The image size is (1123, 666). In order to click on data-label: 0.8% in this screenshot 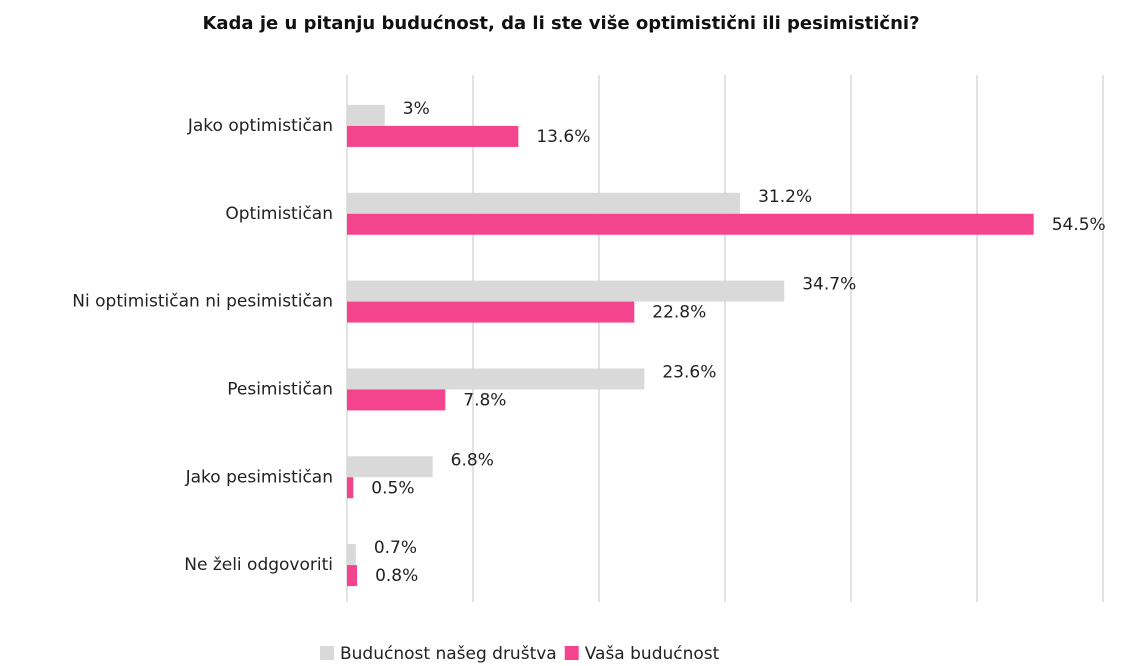, I will do `click(396, 576)`.